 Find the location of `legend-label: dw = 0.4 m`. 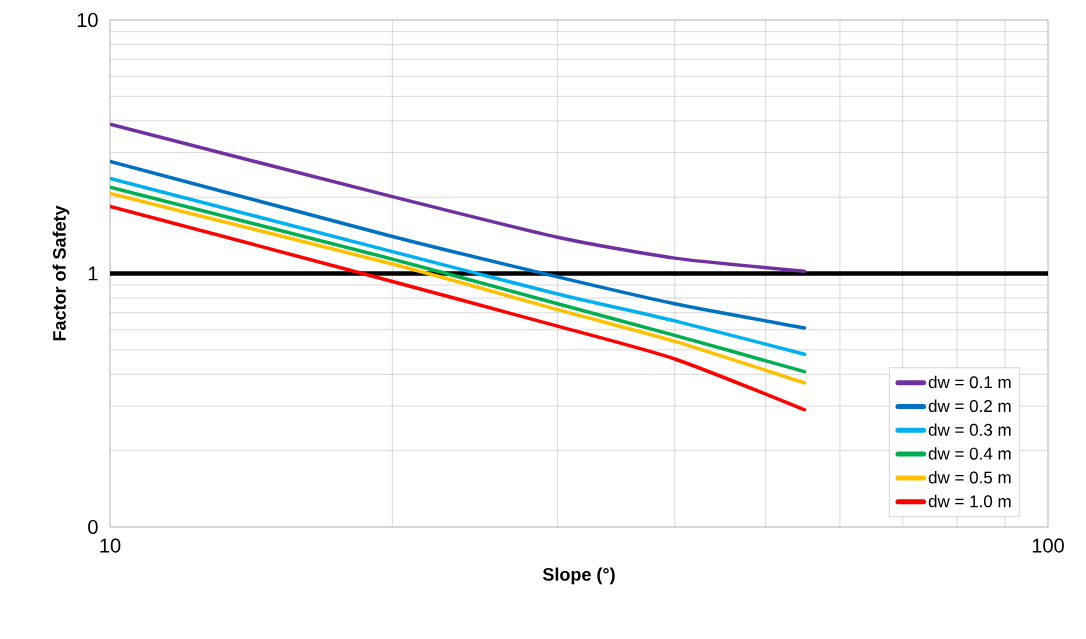

legend-label: dw = 0.4 m is located at coordinates (969, 453).